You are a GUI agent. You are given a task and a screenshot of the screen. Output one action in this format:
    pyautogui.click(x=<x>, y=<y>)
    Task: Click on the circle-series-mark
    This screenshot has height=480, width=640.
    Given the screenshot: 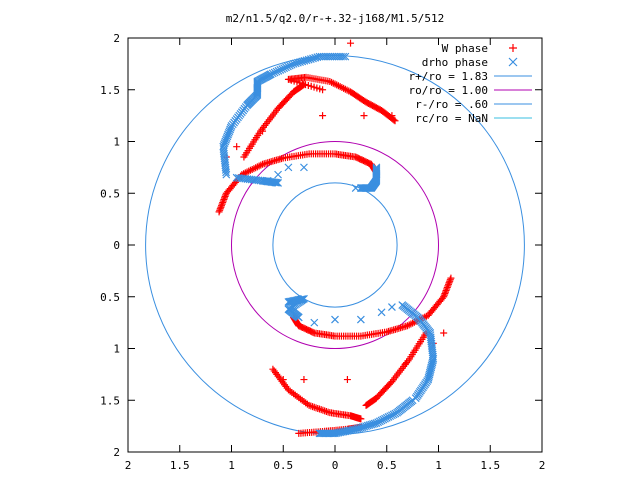 What is the action you would take?
    pyautogui.click(x=335, y=245)
    